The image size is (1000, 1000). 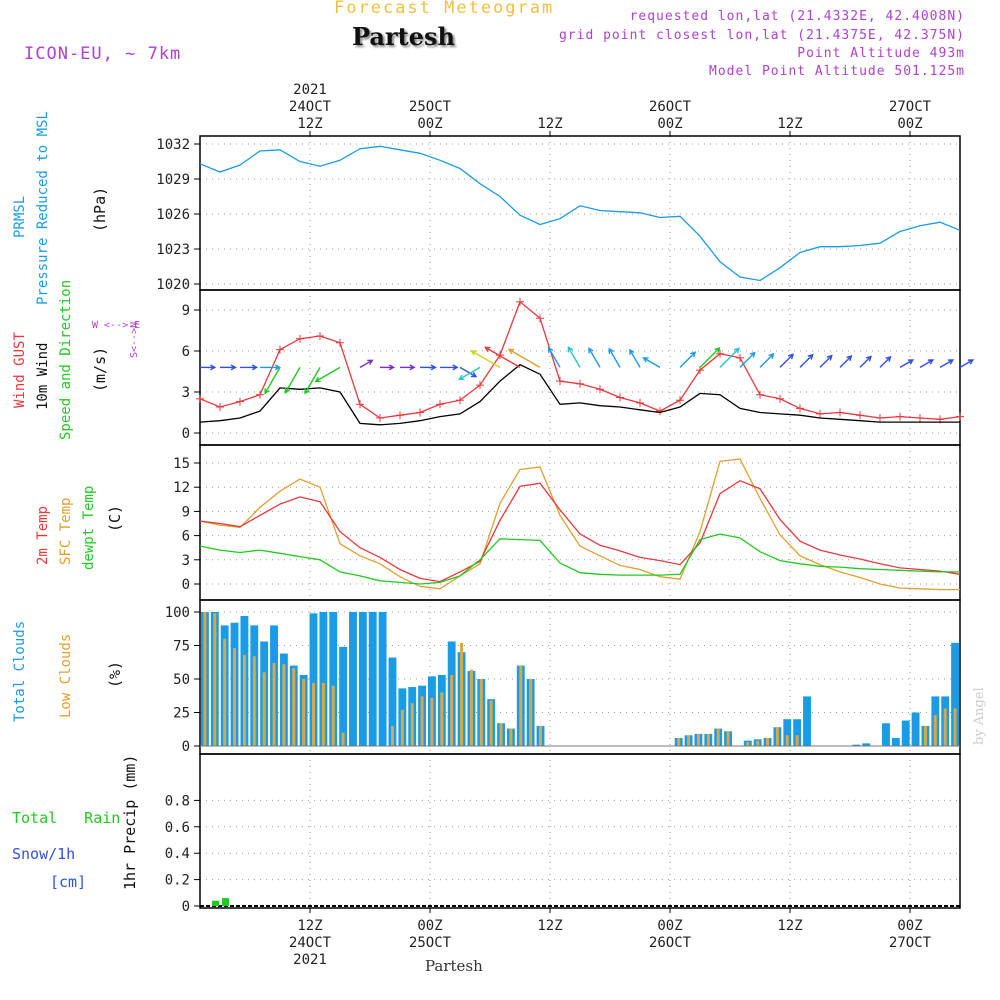 What do you see at coordinates (44, 854) in the screenshot?
I see `snow-label: Snow/1h` at bounding box center [44, 854].